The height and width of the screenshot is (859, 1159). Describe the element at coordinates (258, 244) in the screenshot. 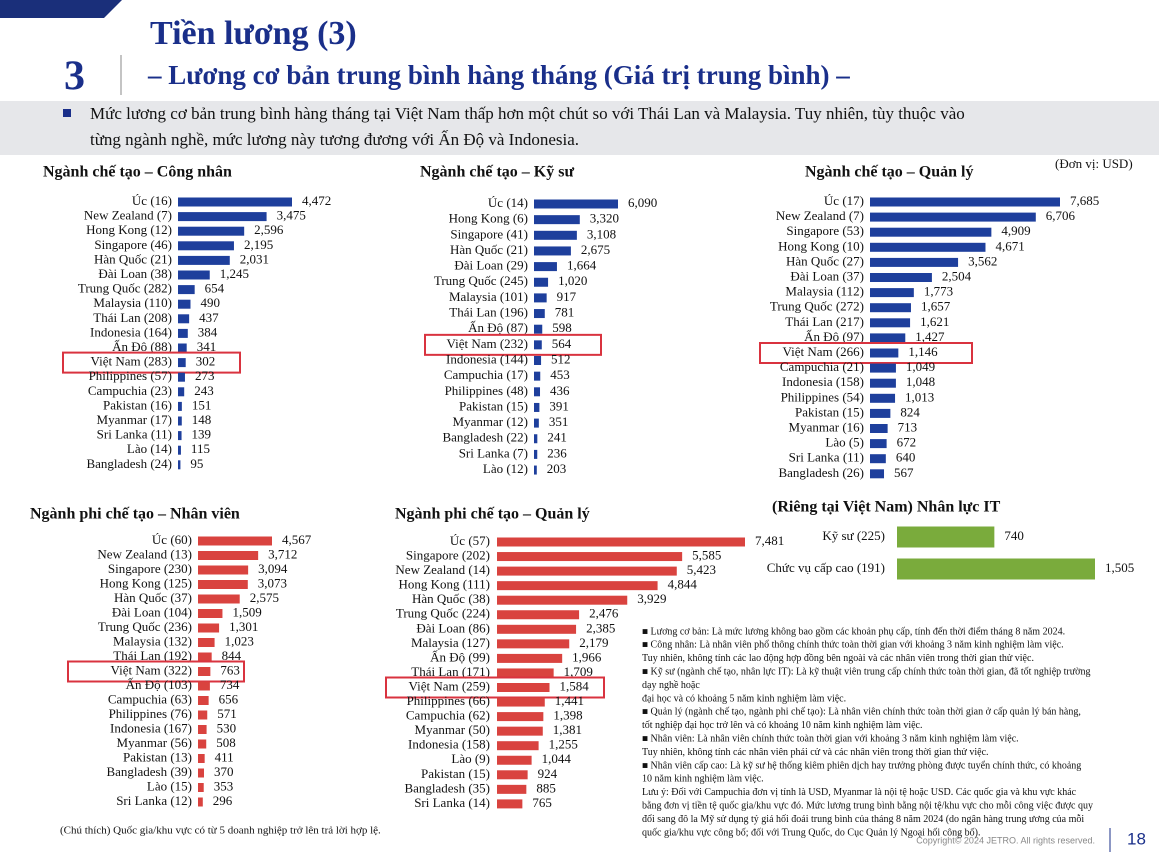

I see `value-label: 2,195` at that location.